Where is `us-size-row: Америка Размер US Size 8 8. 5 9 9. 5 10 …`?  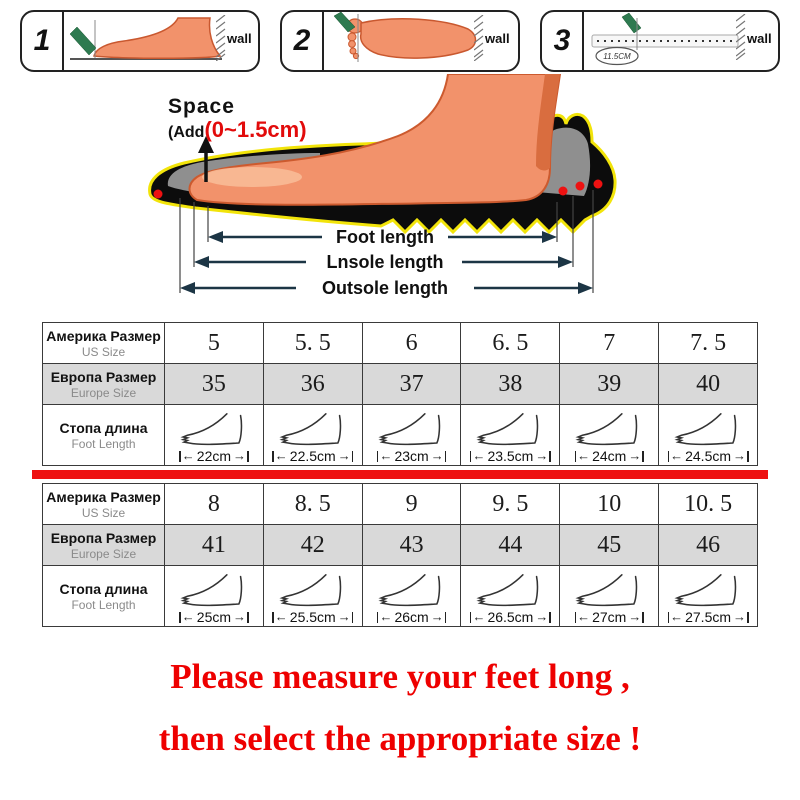
us-size-row: Америка Размер US Size 8 8. 5 9 9. 5 10 … is located at coordinates (400, 504).